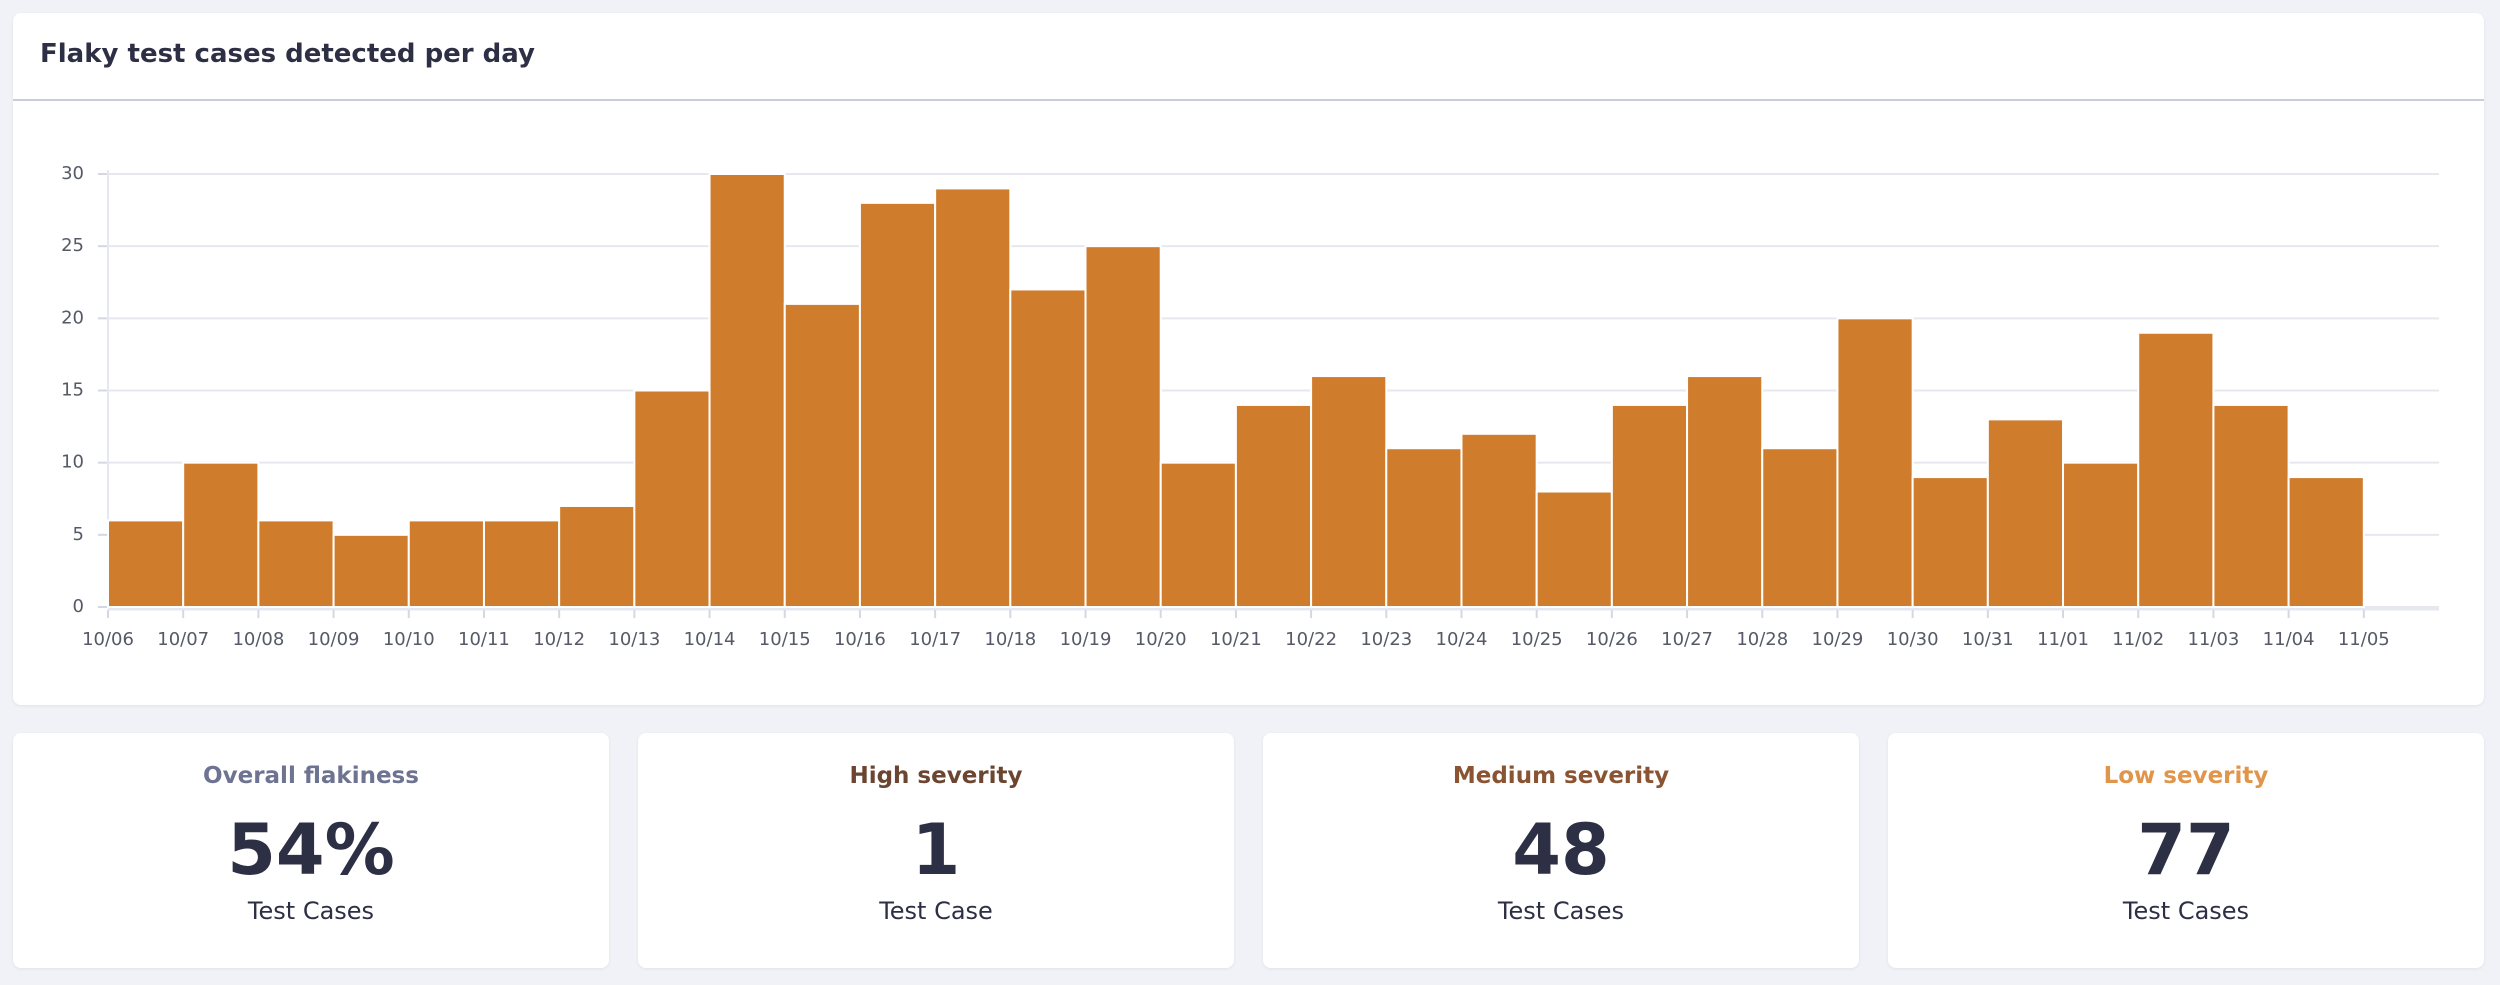  I want to click on stat-title: Low severity, so click(2186, 776).